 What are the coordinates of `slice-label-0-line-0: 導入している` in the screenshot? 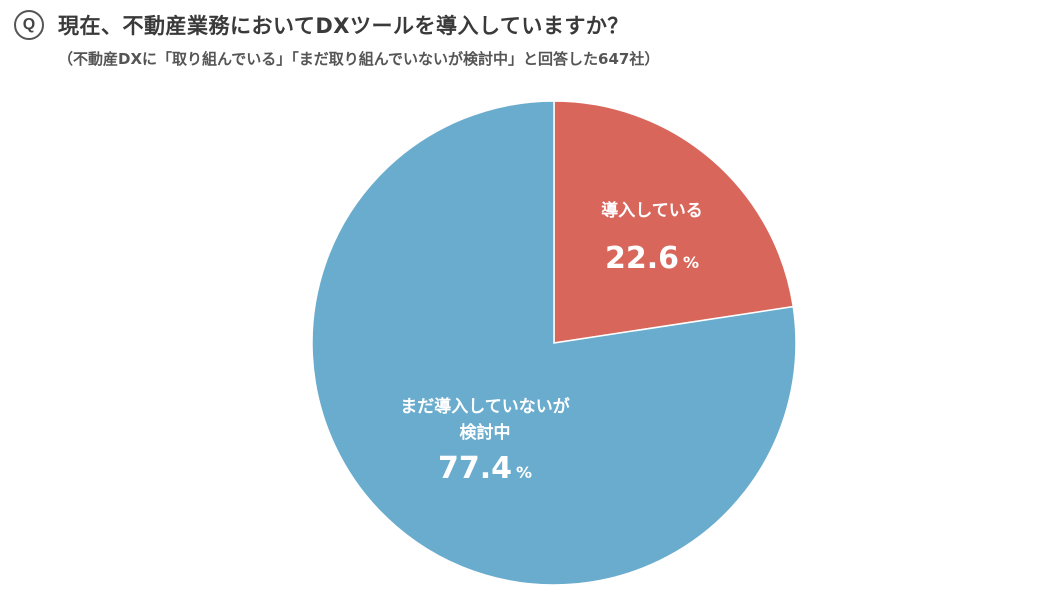 It's located at (652, 210).